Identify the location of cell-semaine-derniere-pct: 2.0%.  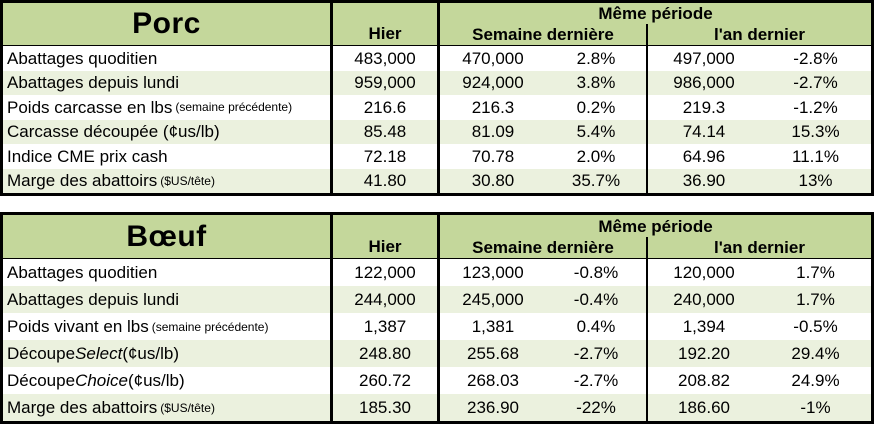
(597, 156).